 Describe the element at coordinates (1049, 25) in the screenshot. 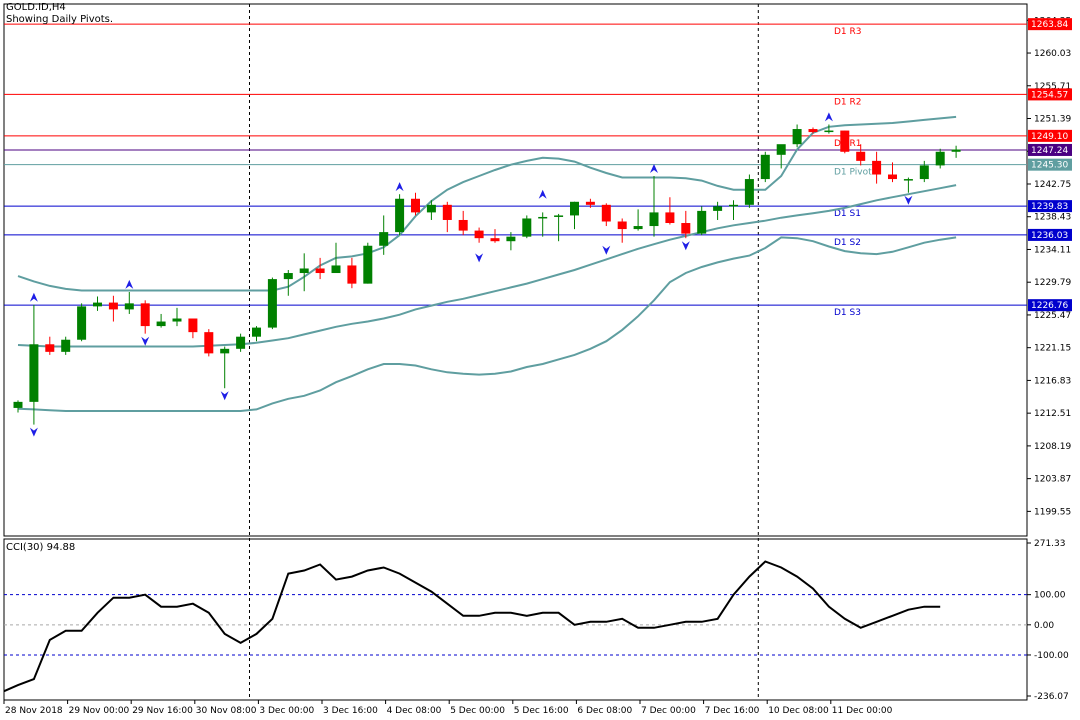

I see `pivot-price-tag-text: 1263.84` at that location.